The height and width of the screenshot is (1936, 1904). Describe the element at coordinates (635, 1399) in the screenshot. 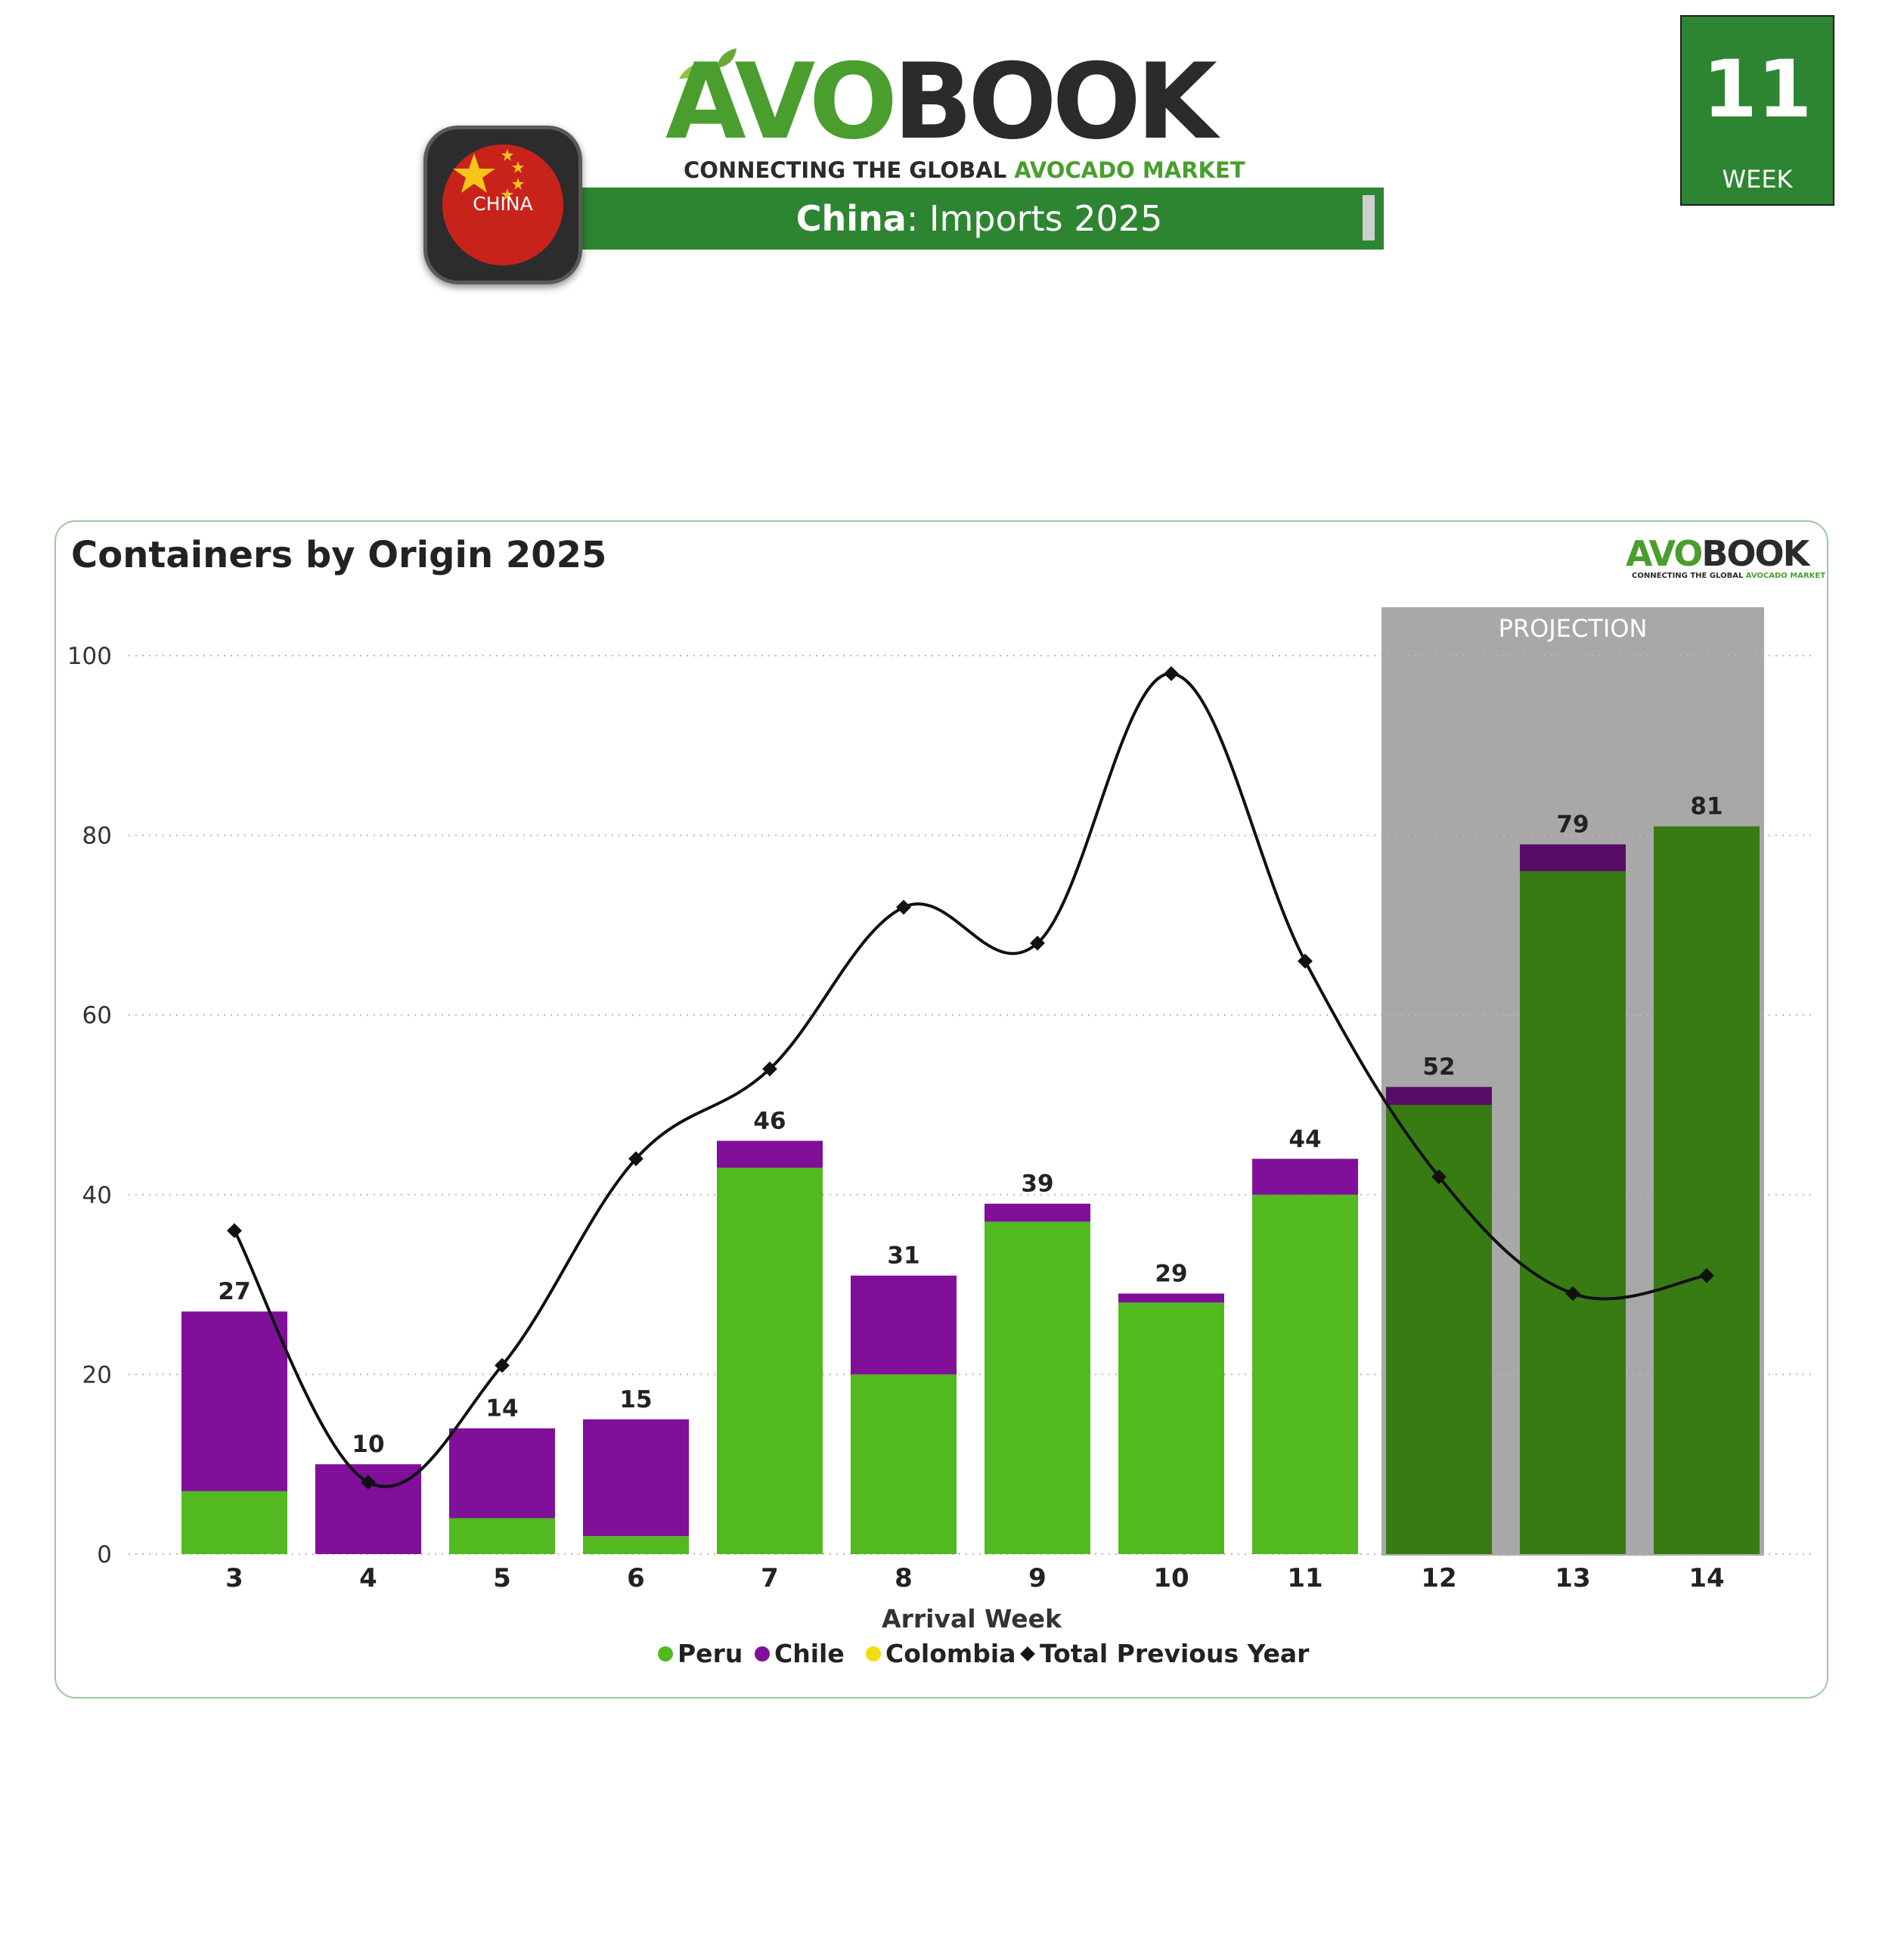

I see `data-label: 15` at that location.